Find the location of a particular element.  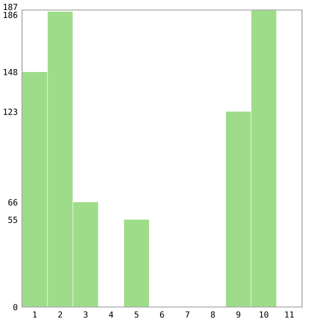

y-tick-label: 148 is located at coordinates (11, 72).